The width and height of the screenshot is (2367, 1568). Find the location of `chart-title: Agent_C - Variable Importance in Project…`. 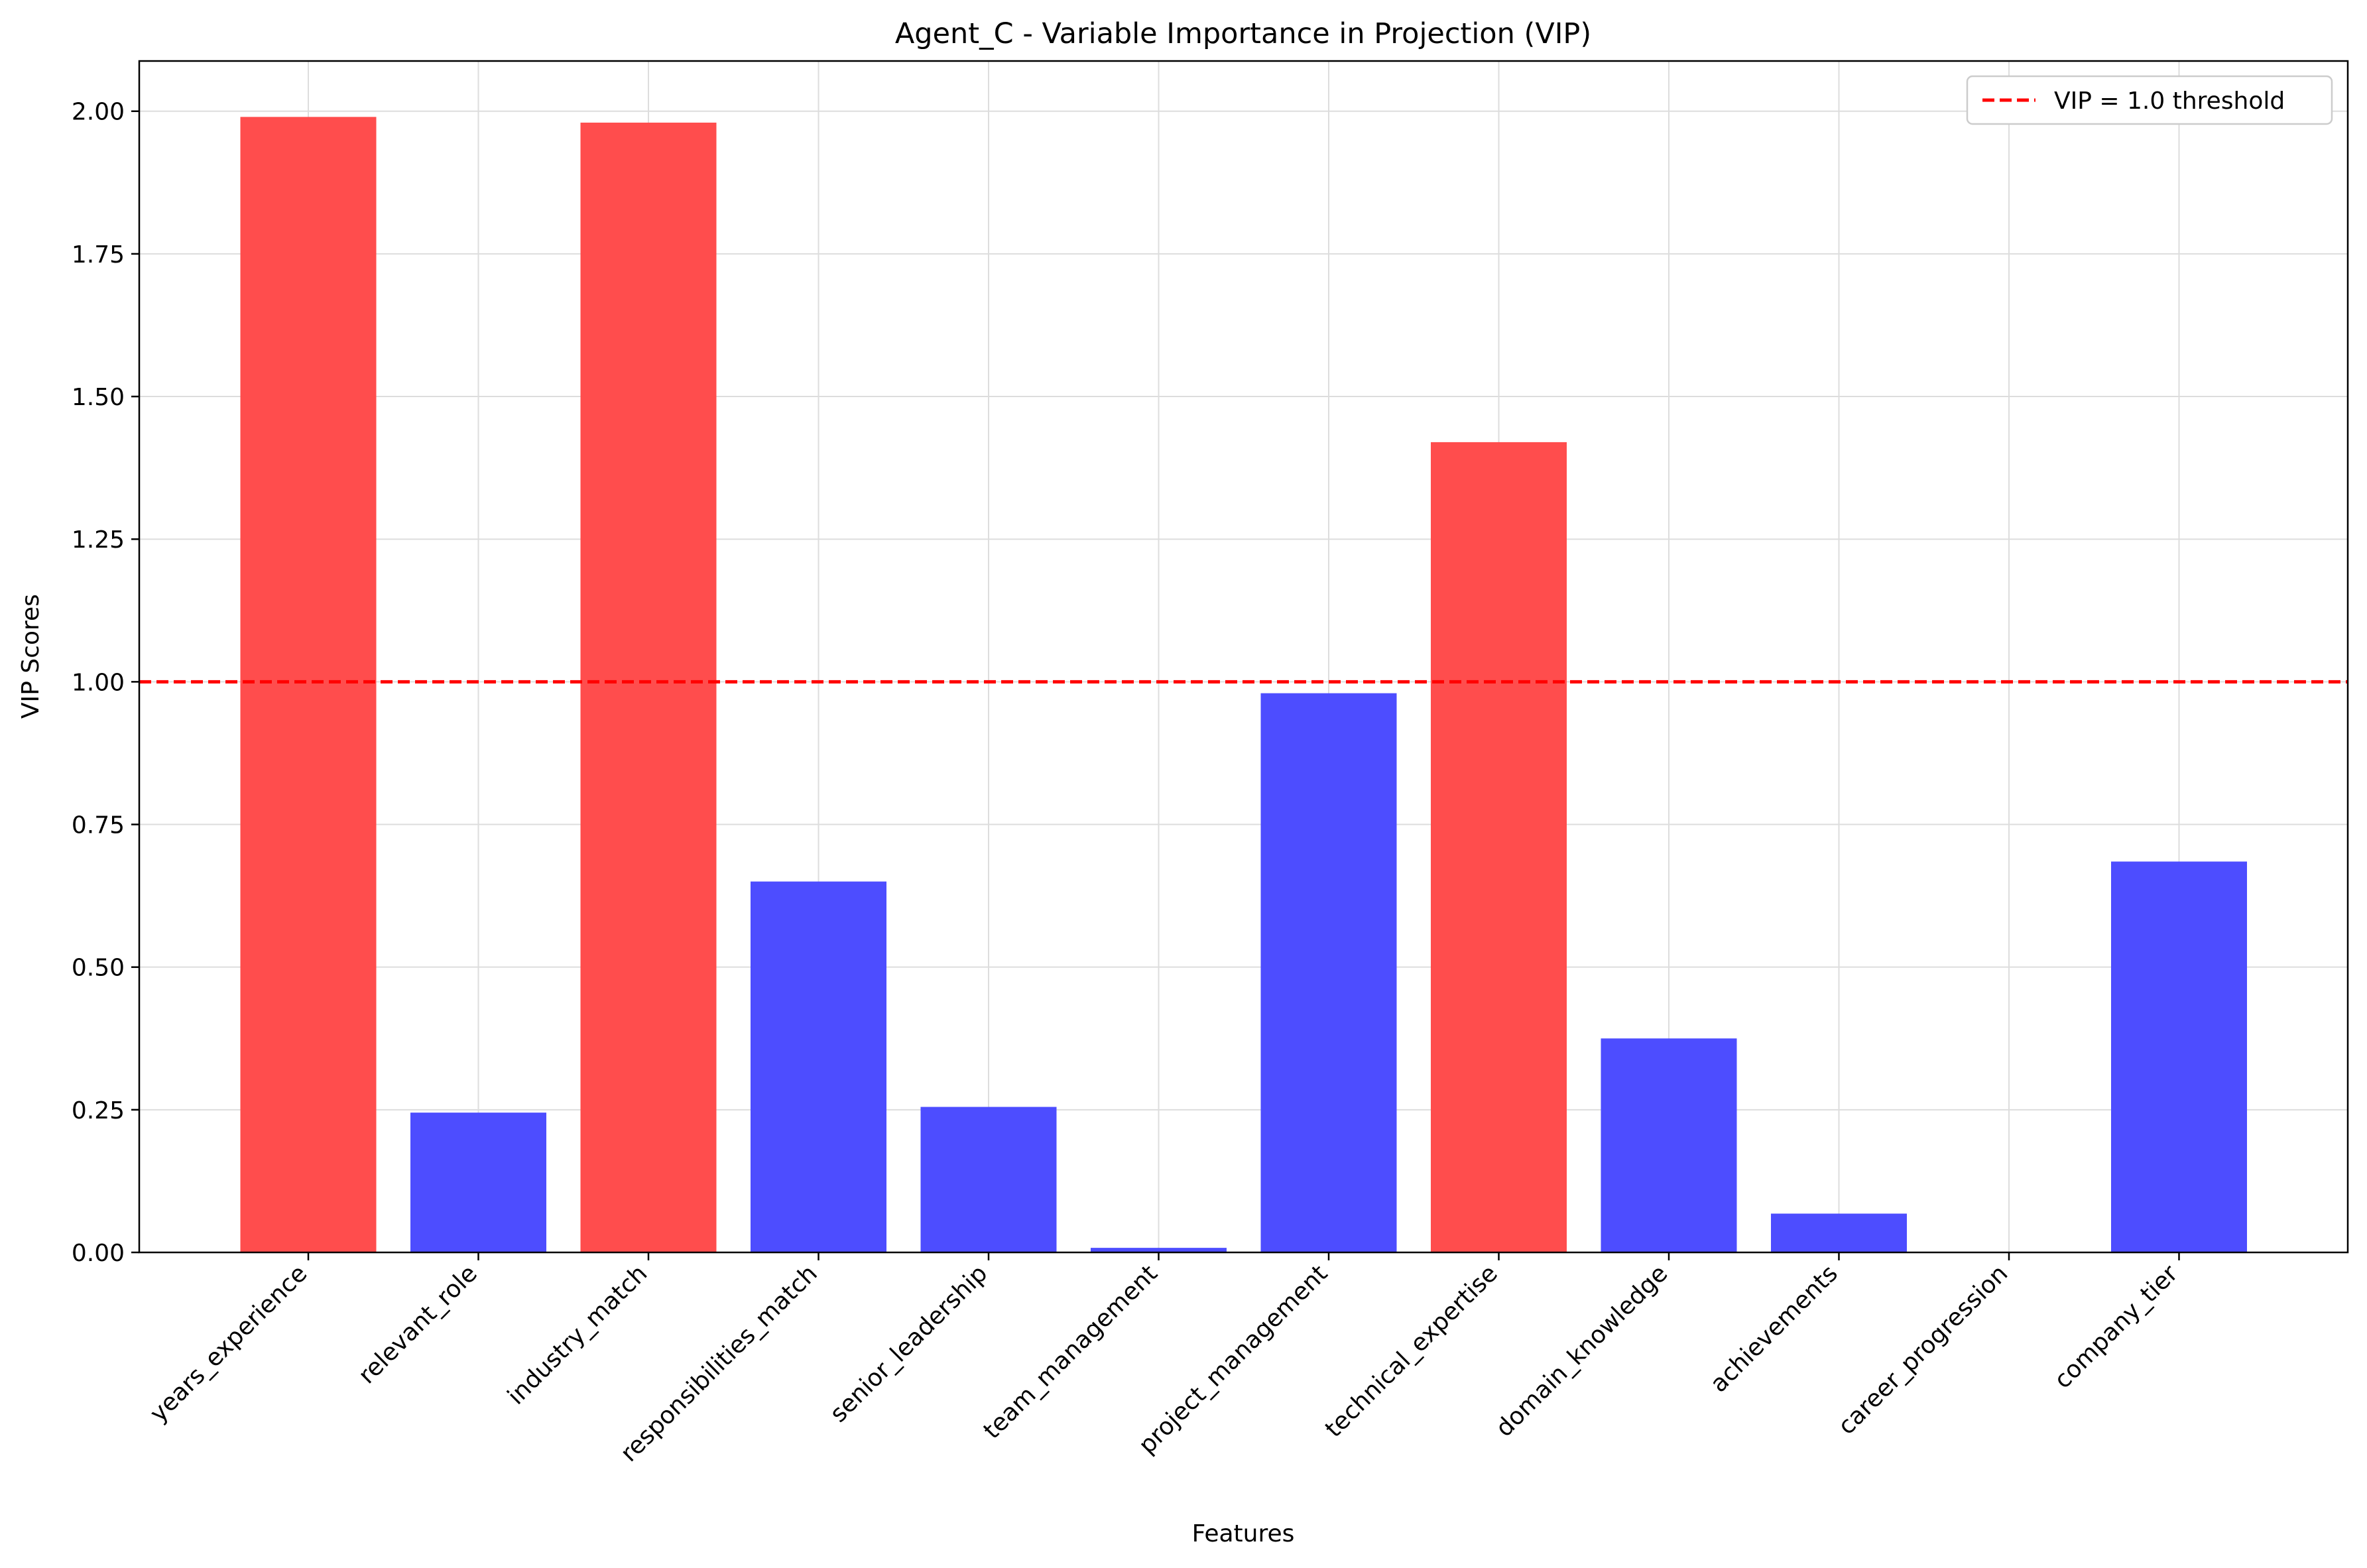

chart-title: Agent_C - Variable Importance in Project… is located at coordinates (1243, 33).